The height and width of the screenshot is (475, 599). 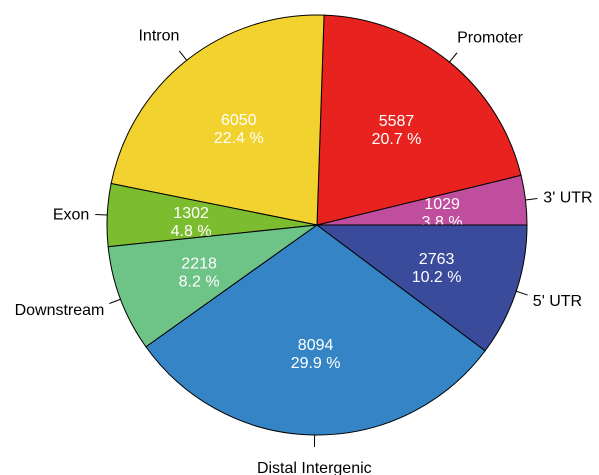 I want to click on slice-value-3-utr: 1029, so click(x=442, y=204).